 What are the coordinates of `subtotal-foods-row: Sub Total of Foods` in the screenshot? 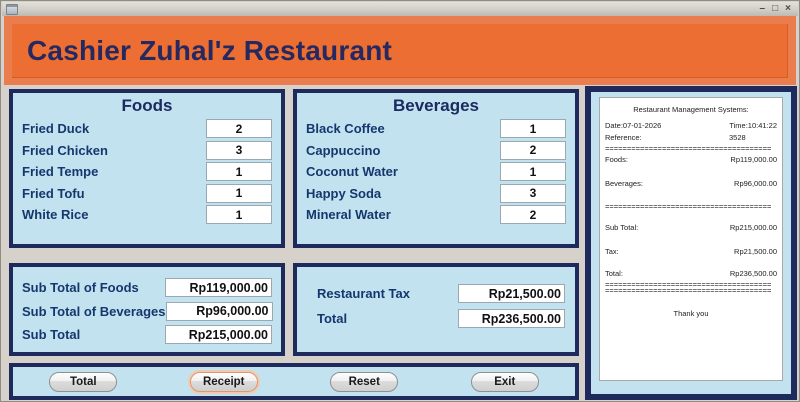 It's located at (147, 288).